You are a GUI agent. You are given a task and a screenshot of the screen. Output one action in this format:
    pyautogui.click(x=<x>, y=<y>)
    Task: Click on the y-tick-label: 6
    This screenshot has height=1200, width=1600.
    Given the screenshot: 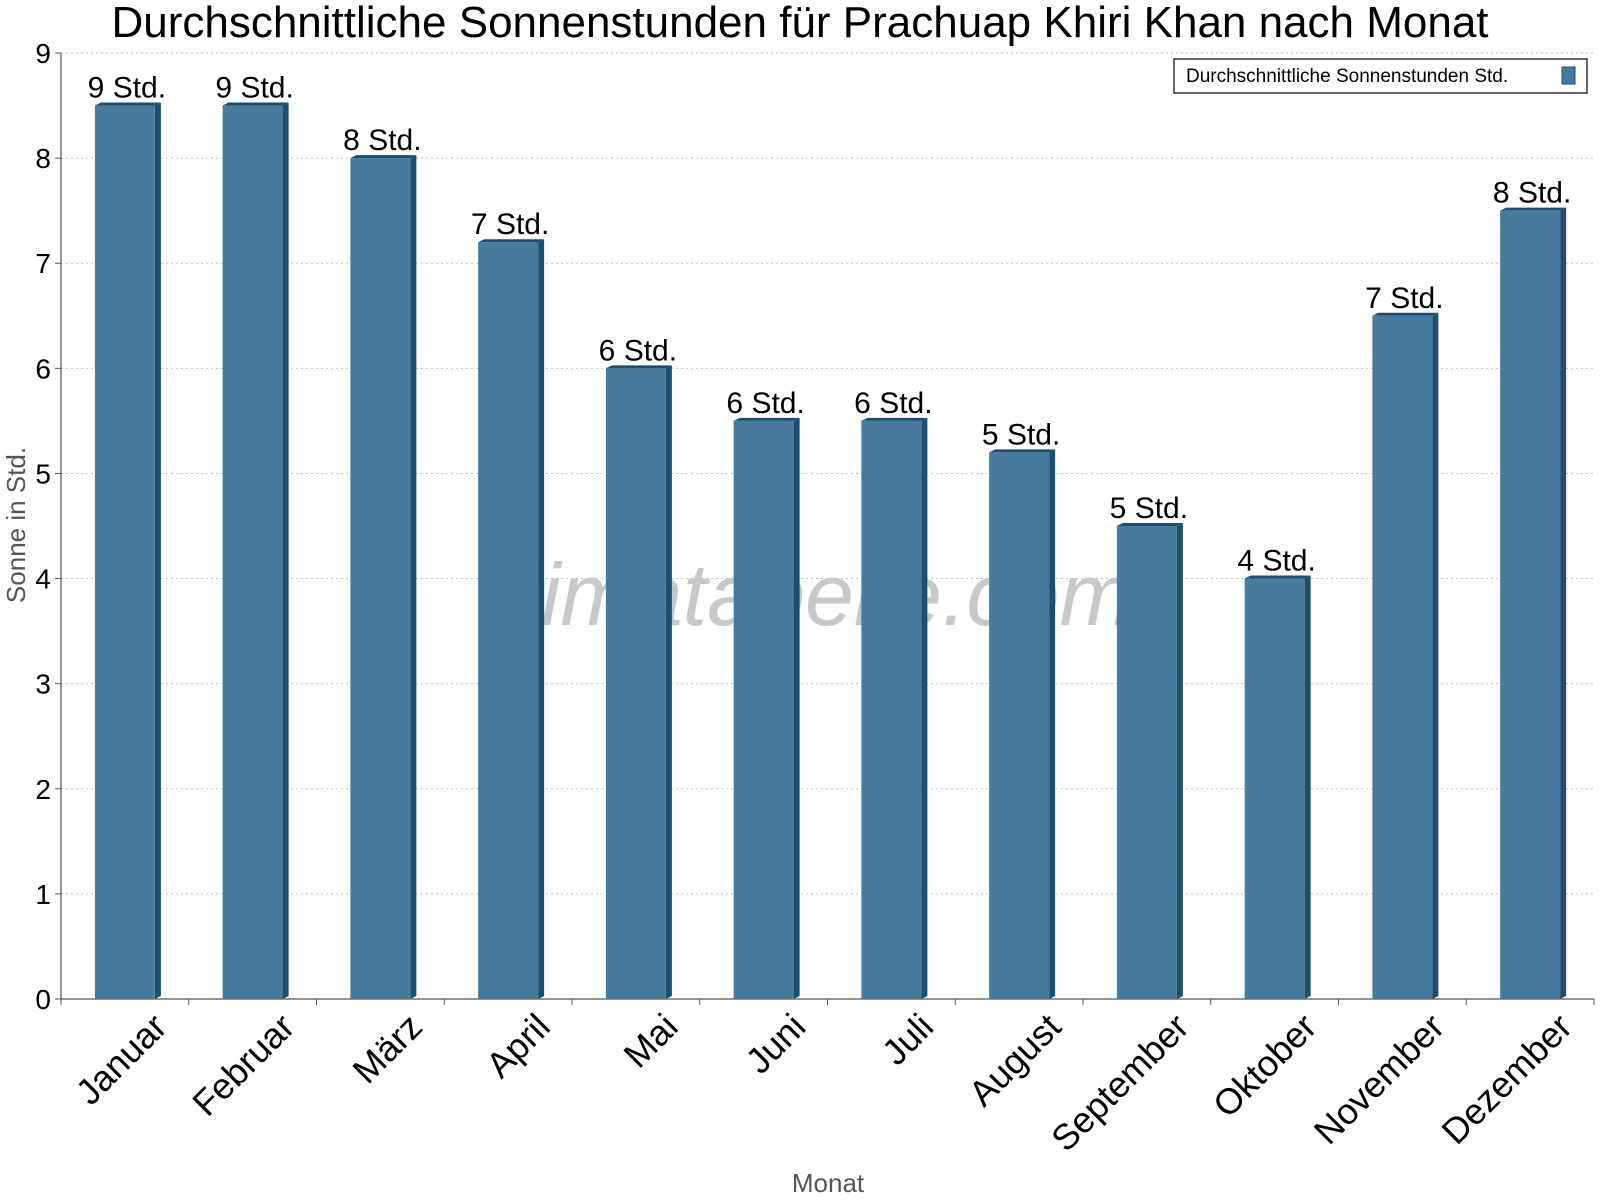 What is the action you would take?
    pyautogui.click(x=43, y=368)
    